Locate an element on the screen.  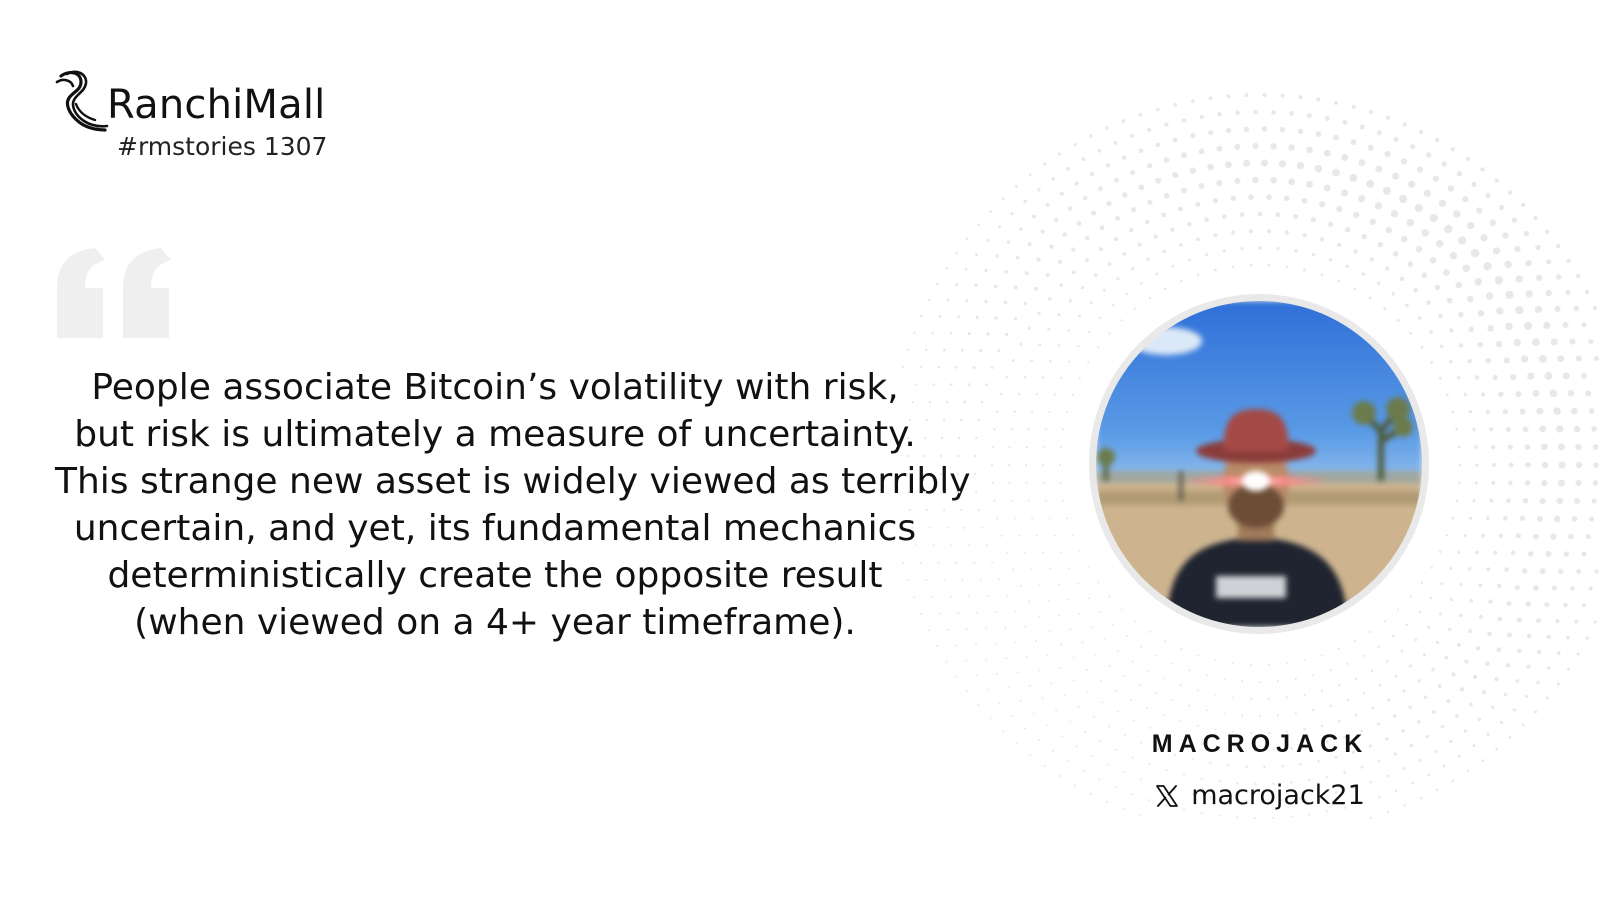
quotation-mark-icon is located at coordinates (114, 293).